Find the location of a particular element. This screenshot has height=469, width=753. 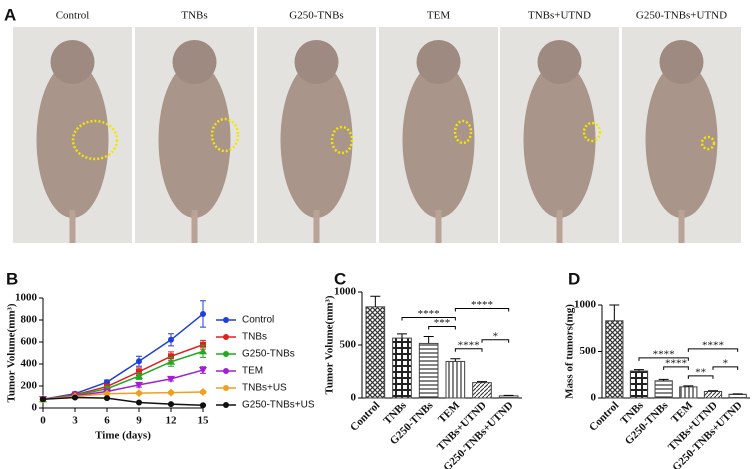

x-tick-label: 15 is located at coordinates (204, 421).